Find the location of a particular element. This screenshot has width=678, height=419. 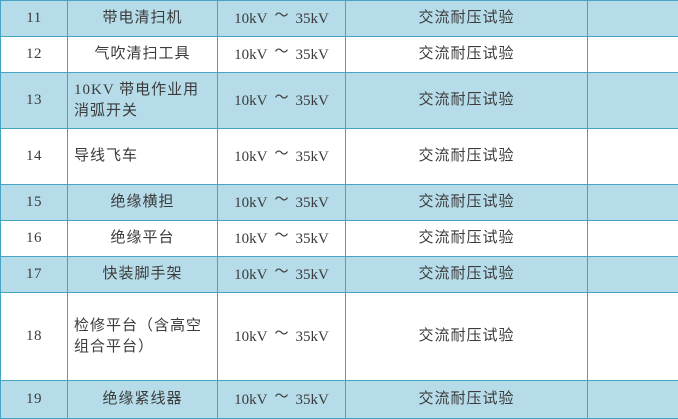

cell-index: 13 is located at coordinates (34, 101).